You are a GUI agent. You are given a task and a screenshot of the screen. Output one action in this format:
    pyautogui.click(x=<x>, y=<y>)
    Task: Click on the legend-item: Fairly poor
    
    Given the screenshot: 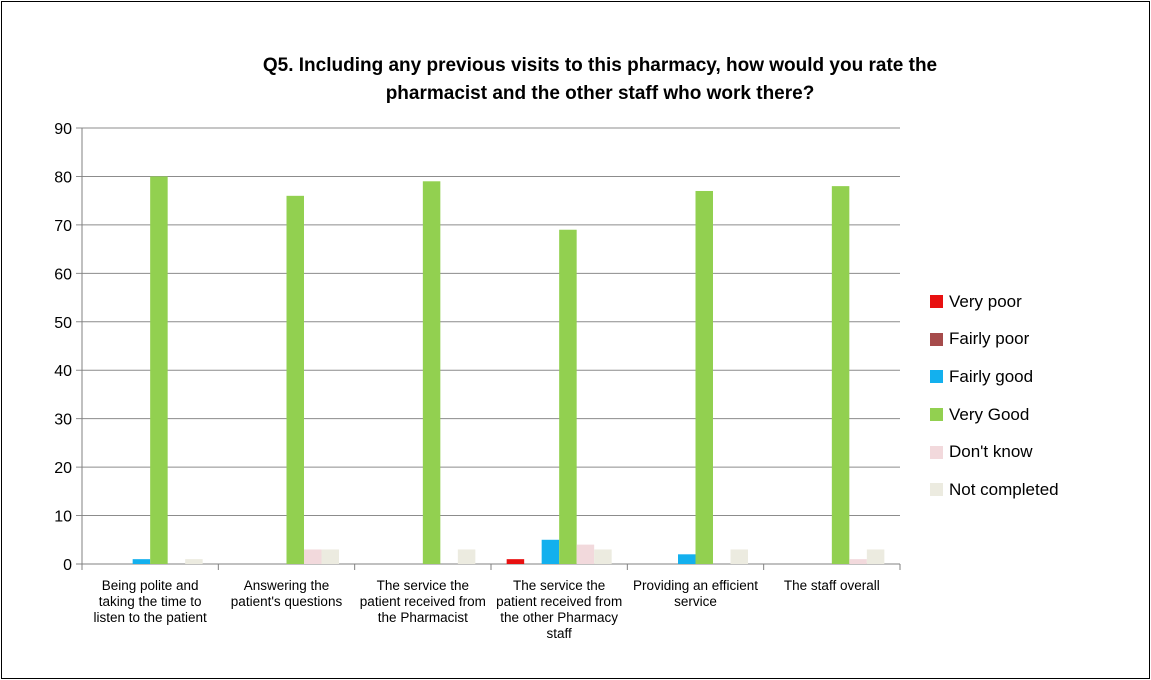 What is the action you would take?
    pyautogui.click(x=994, y=340)
    